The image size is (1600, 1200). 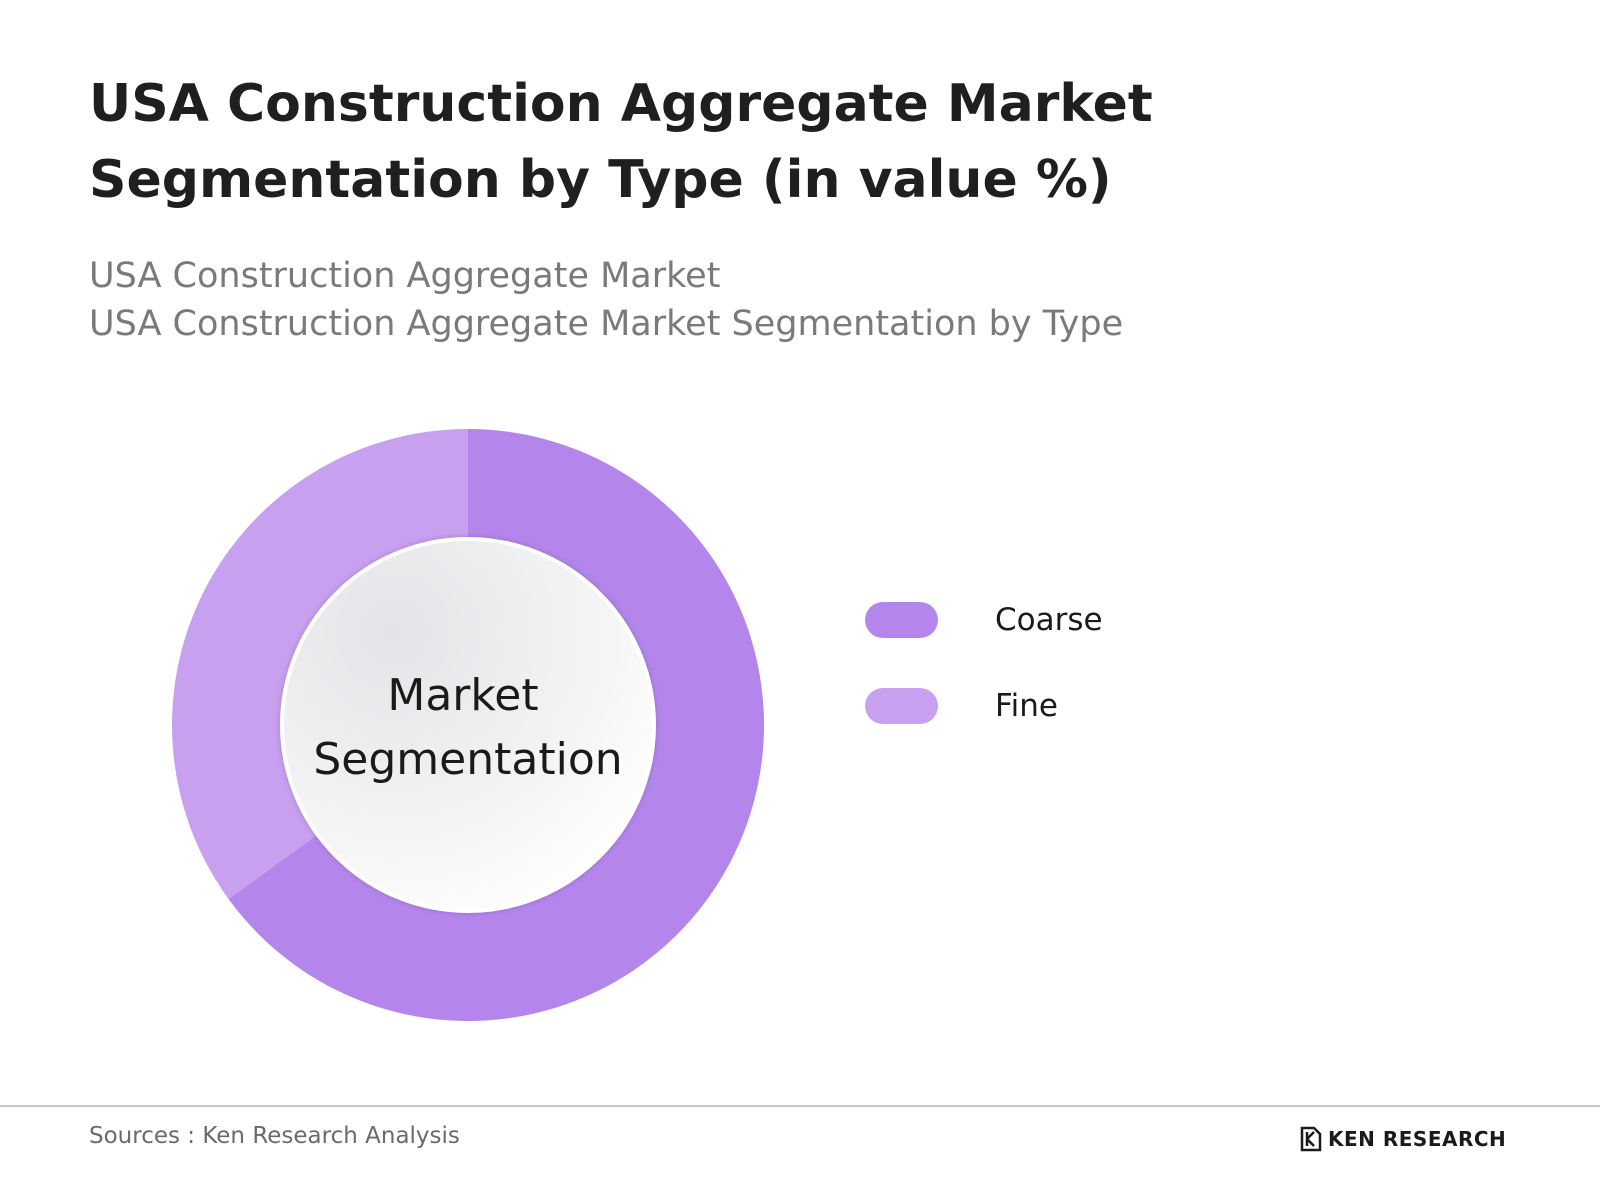 What do you see at coordinates (1026, 706) in the screenshot?
I see `legend-label-fine: Fine` at bounding box center [1026, 706].